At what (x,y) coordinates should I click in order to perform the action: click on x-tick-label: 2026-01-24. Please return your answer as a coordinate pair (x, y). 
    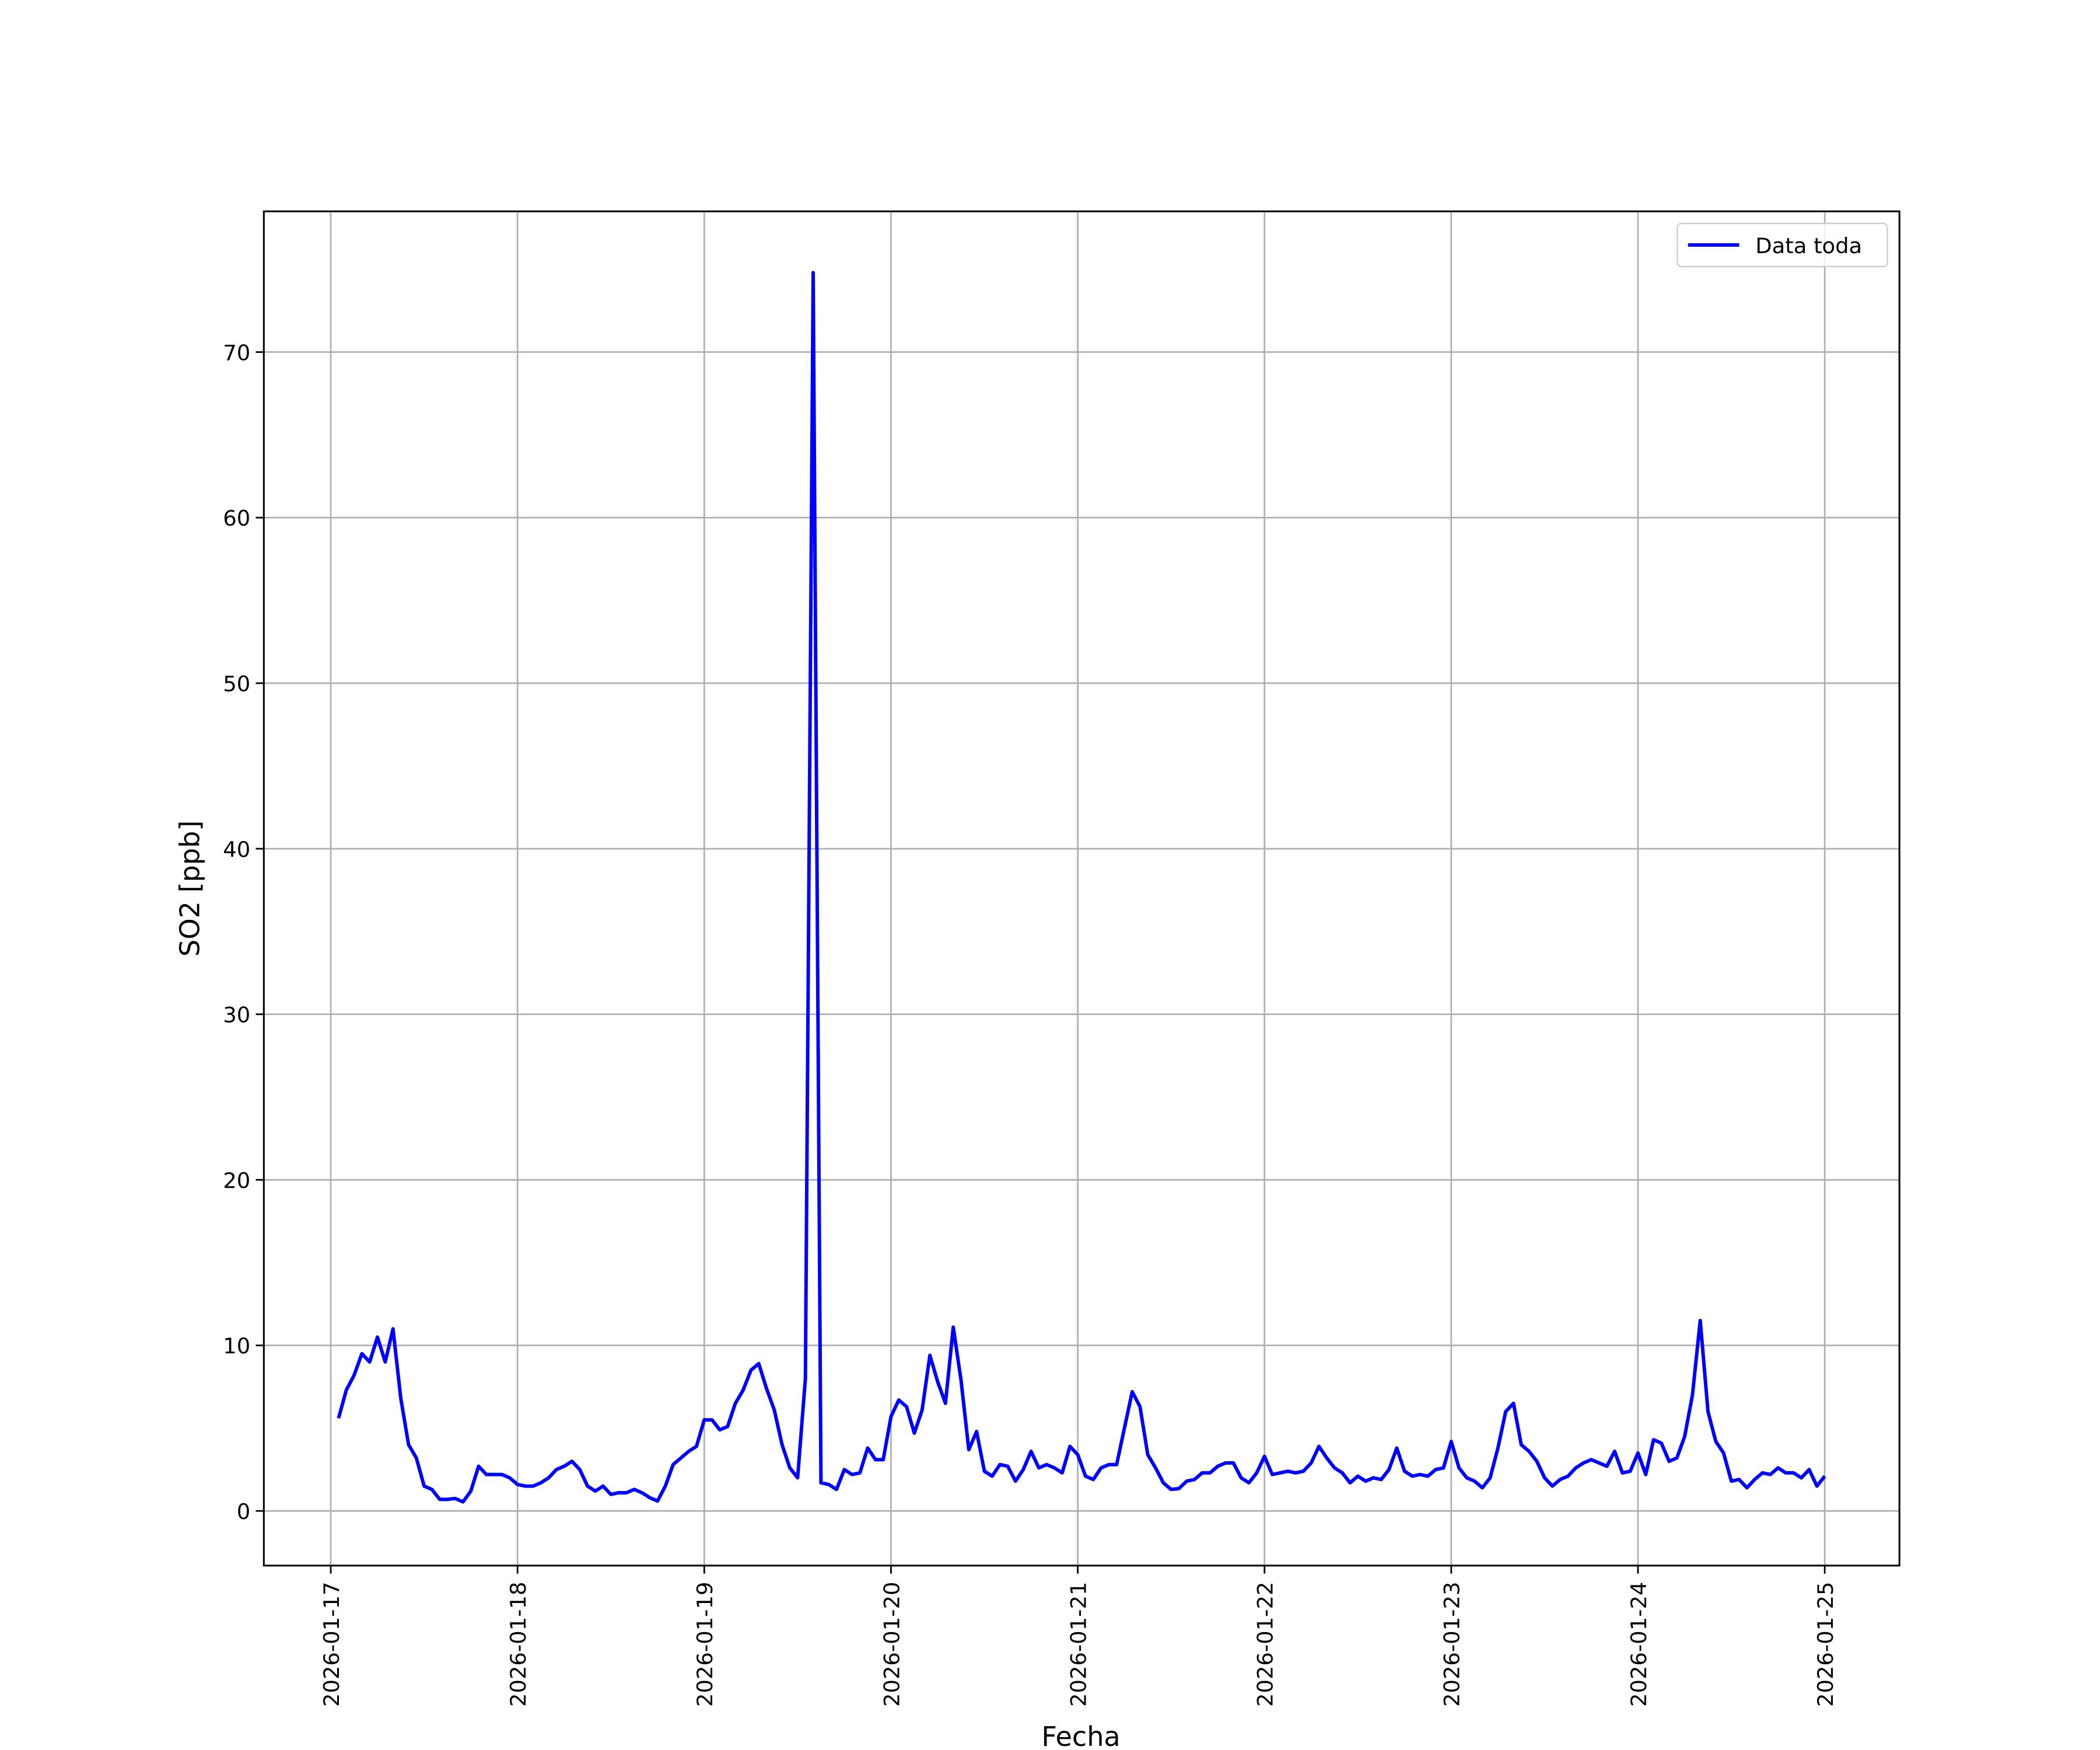
    Looking at the image, I should click on (1638, 1644).